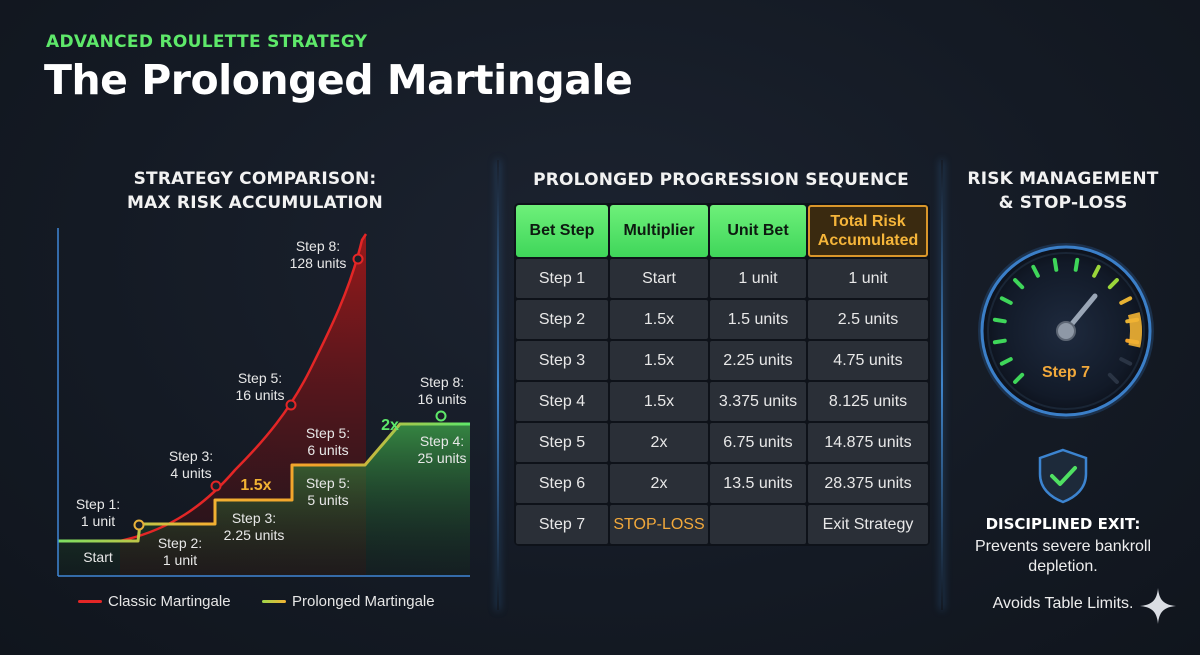 This screenshot has width=1200, height=655. What do you see at coordinates (1063, 203) in the screenshot?
I see `risk-title-line2: & STOP-LOSS` at bounding box center [1063, 203].